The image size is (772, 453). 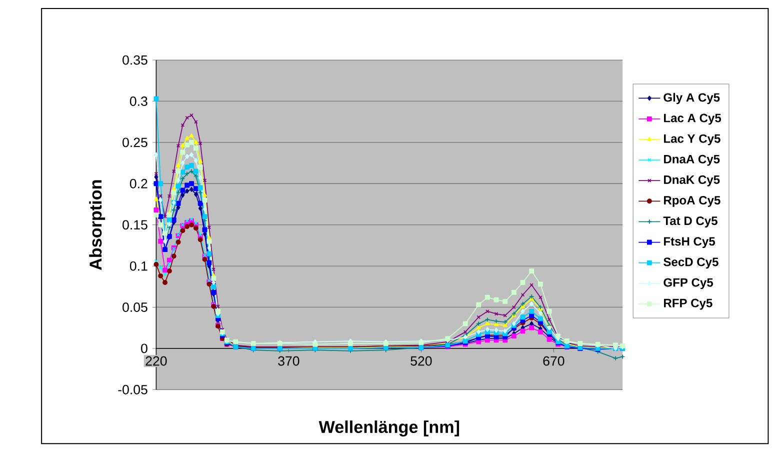 What do you see at coordinates (691, 263) in the screenshot?
I see `legend-label: SecD Cy5` at bounding box center [691, 263].